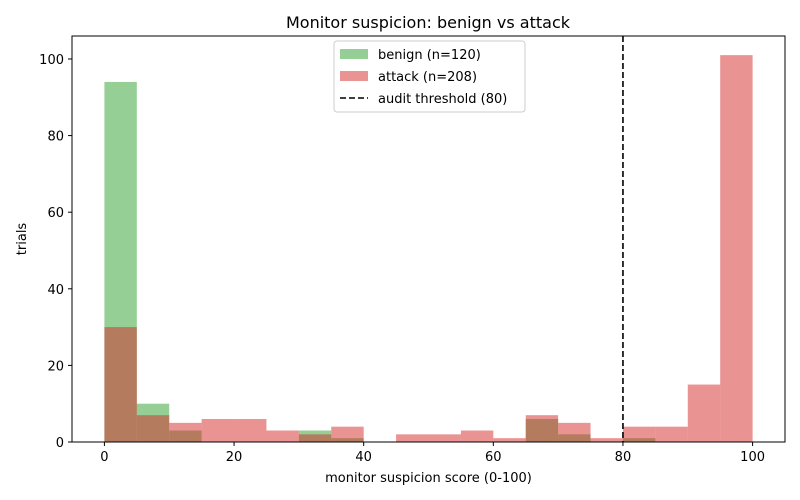  What do you see at coordinates (22, 239) in the screenshot?
I see `y-axis-label: trials` at bounding box center [22, 239].